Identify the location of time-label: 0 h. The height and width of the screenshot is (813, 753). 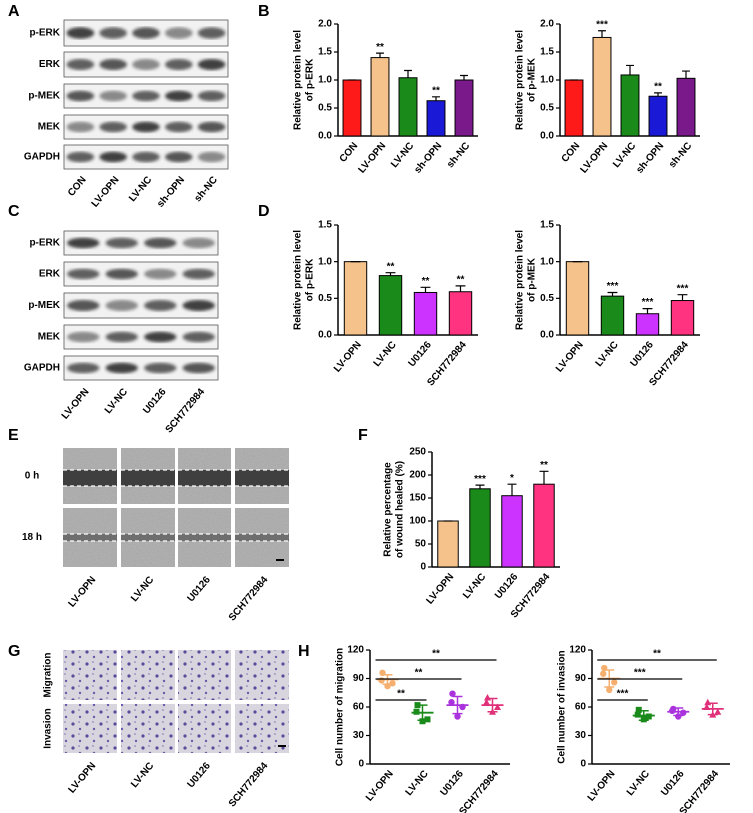
(32, 476).